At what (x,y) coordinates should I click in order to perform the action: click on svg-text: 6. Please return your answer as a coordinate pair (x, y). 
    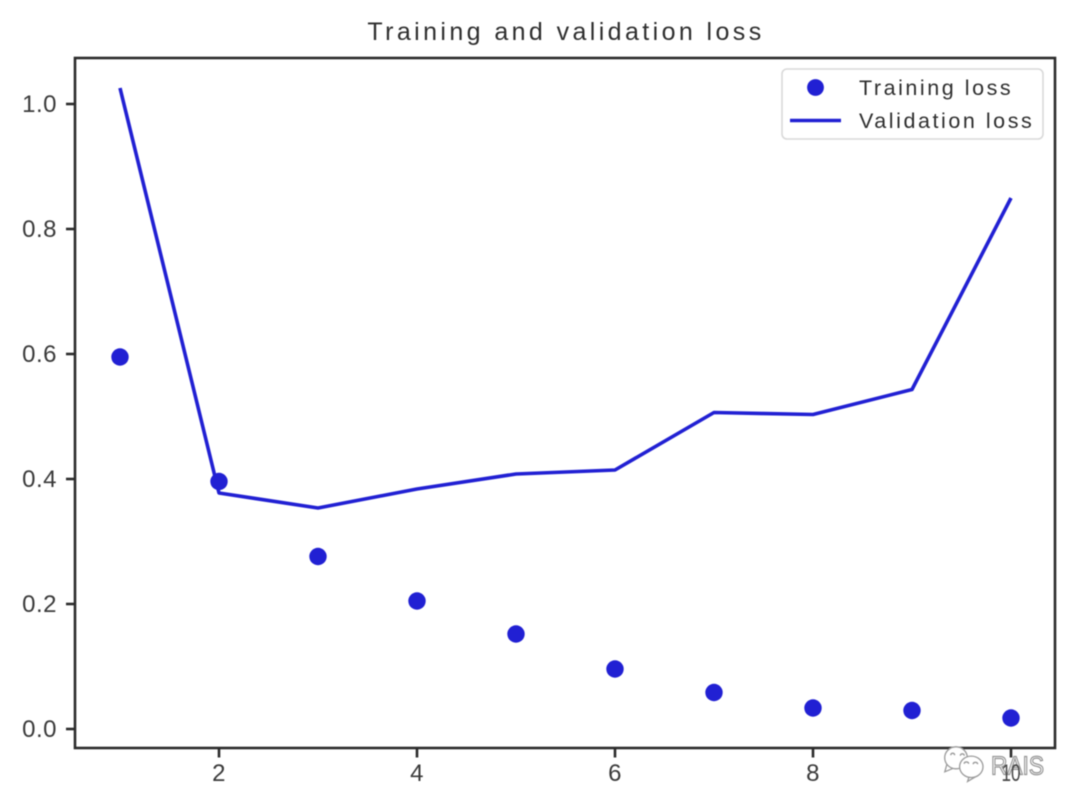
    Looking at the image, I should click on (615, 773).